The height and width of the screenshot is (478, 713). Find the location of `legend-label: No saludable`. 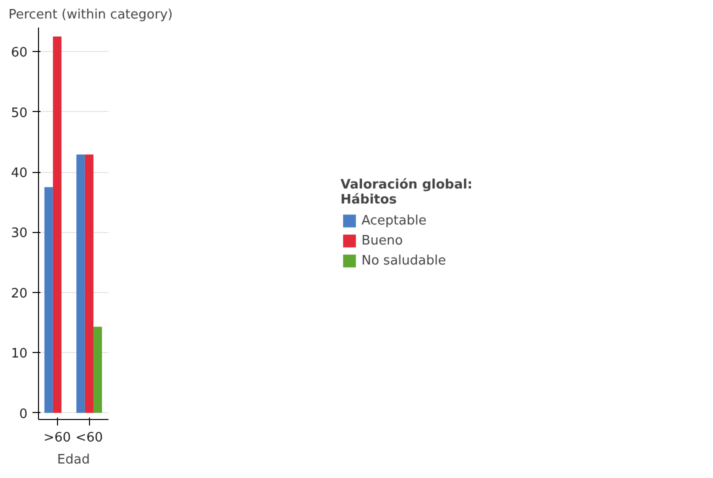

legend-label: No saludable is located at coordinates (404, 260).